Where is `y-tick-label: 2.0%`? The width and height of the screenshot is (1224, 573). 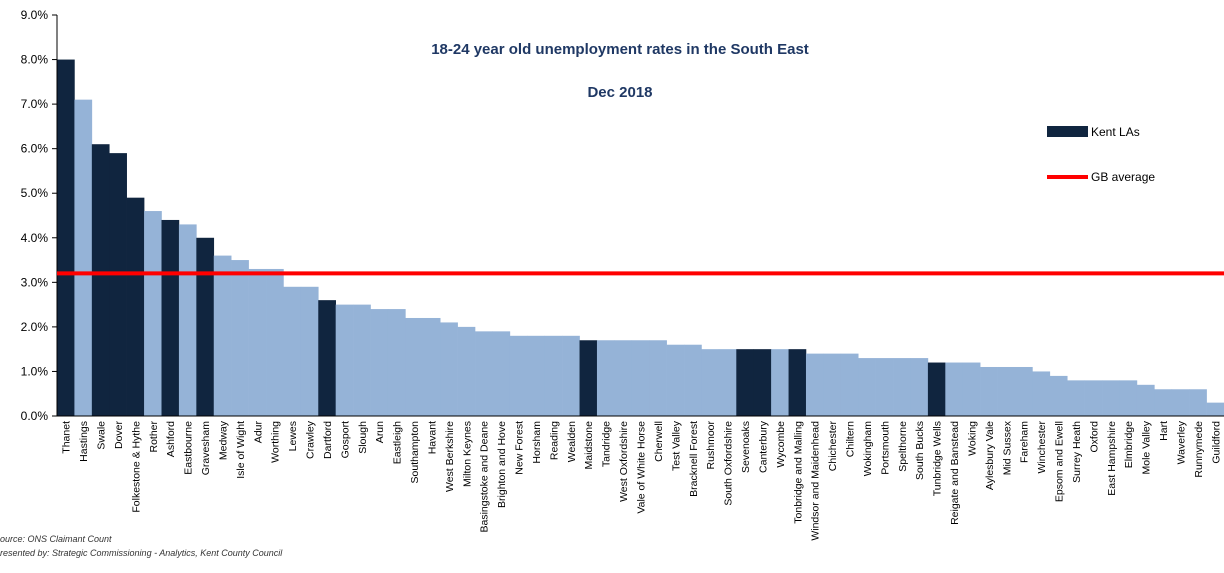 y-tick-label: 2.0% is located at coordinates (35, 327).